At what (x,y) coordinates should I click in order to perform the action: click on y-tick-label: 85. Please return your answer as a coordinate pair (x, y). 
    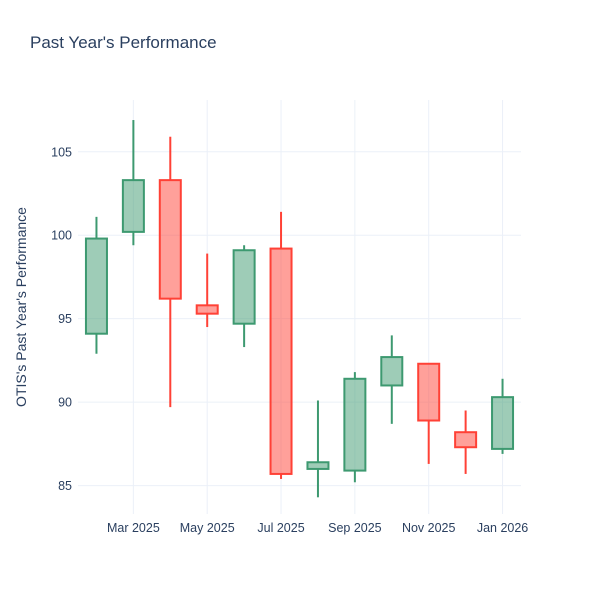
    Looking at the image, I should click on (65, 486).